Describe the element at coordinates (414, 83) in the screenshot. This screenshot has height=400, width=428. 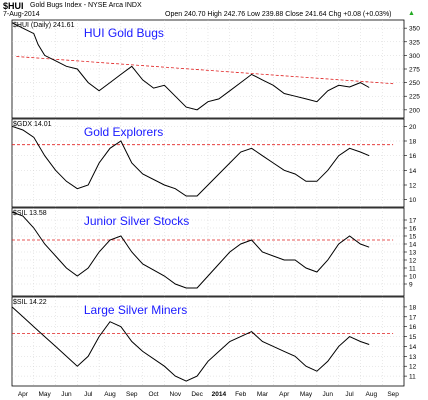
I see `y-tick-label: 250` at that location.